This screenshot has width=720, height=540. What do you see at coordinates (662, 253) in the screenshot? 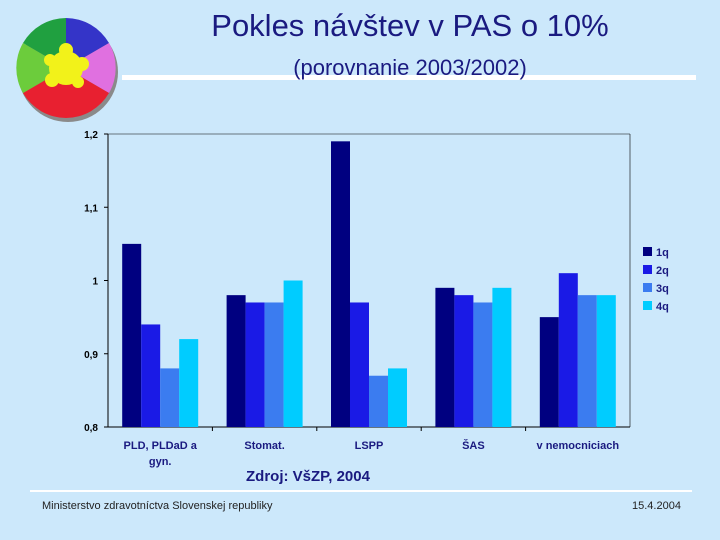
I see `legend-label-1q: 1q` at bounding box center [662, 253].